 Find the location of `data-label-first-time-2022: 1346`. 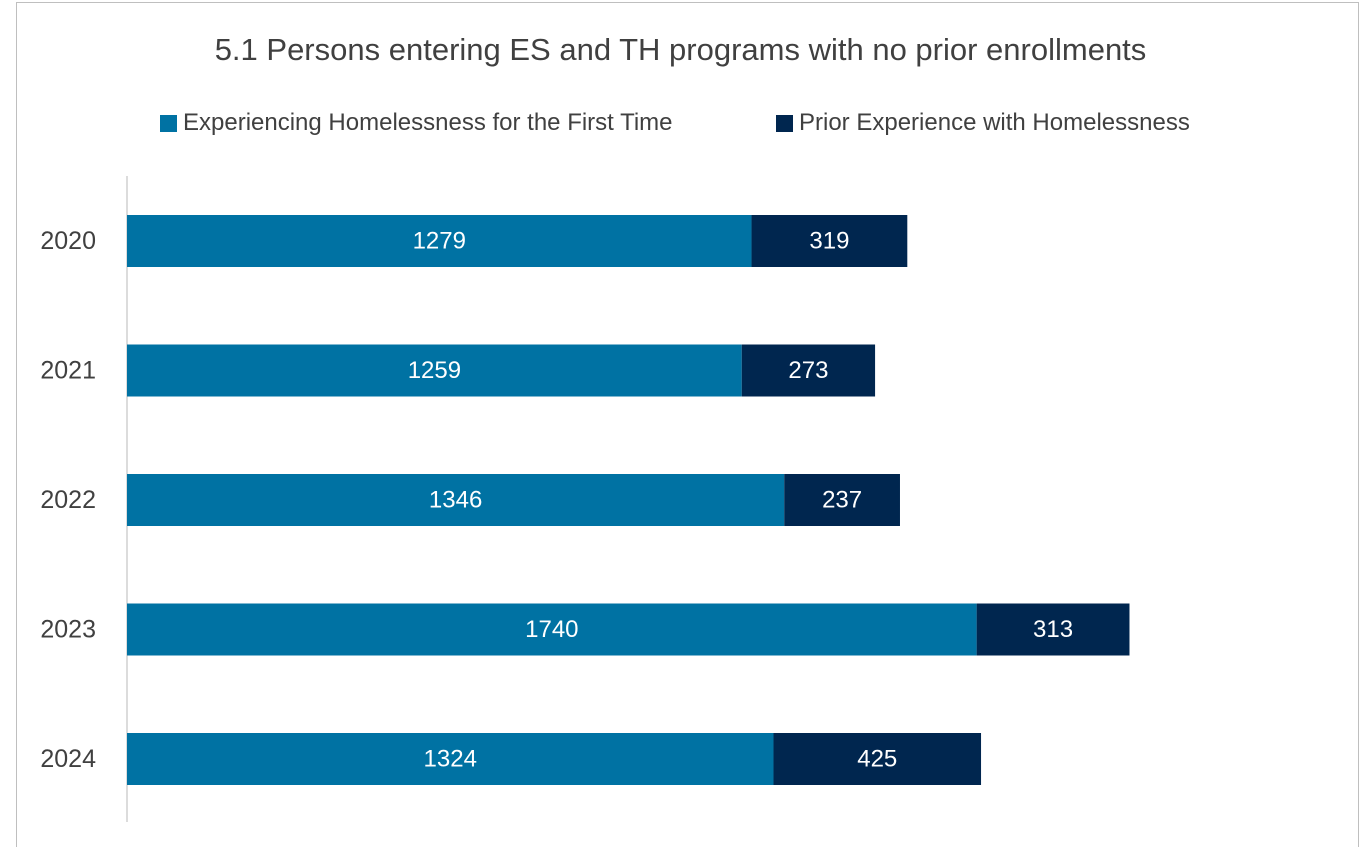

data-label-first-time-2022: 1346 is located at coordinates (455, 500).